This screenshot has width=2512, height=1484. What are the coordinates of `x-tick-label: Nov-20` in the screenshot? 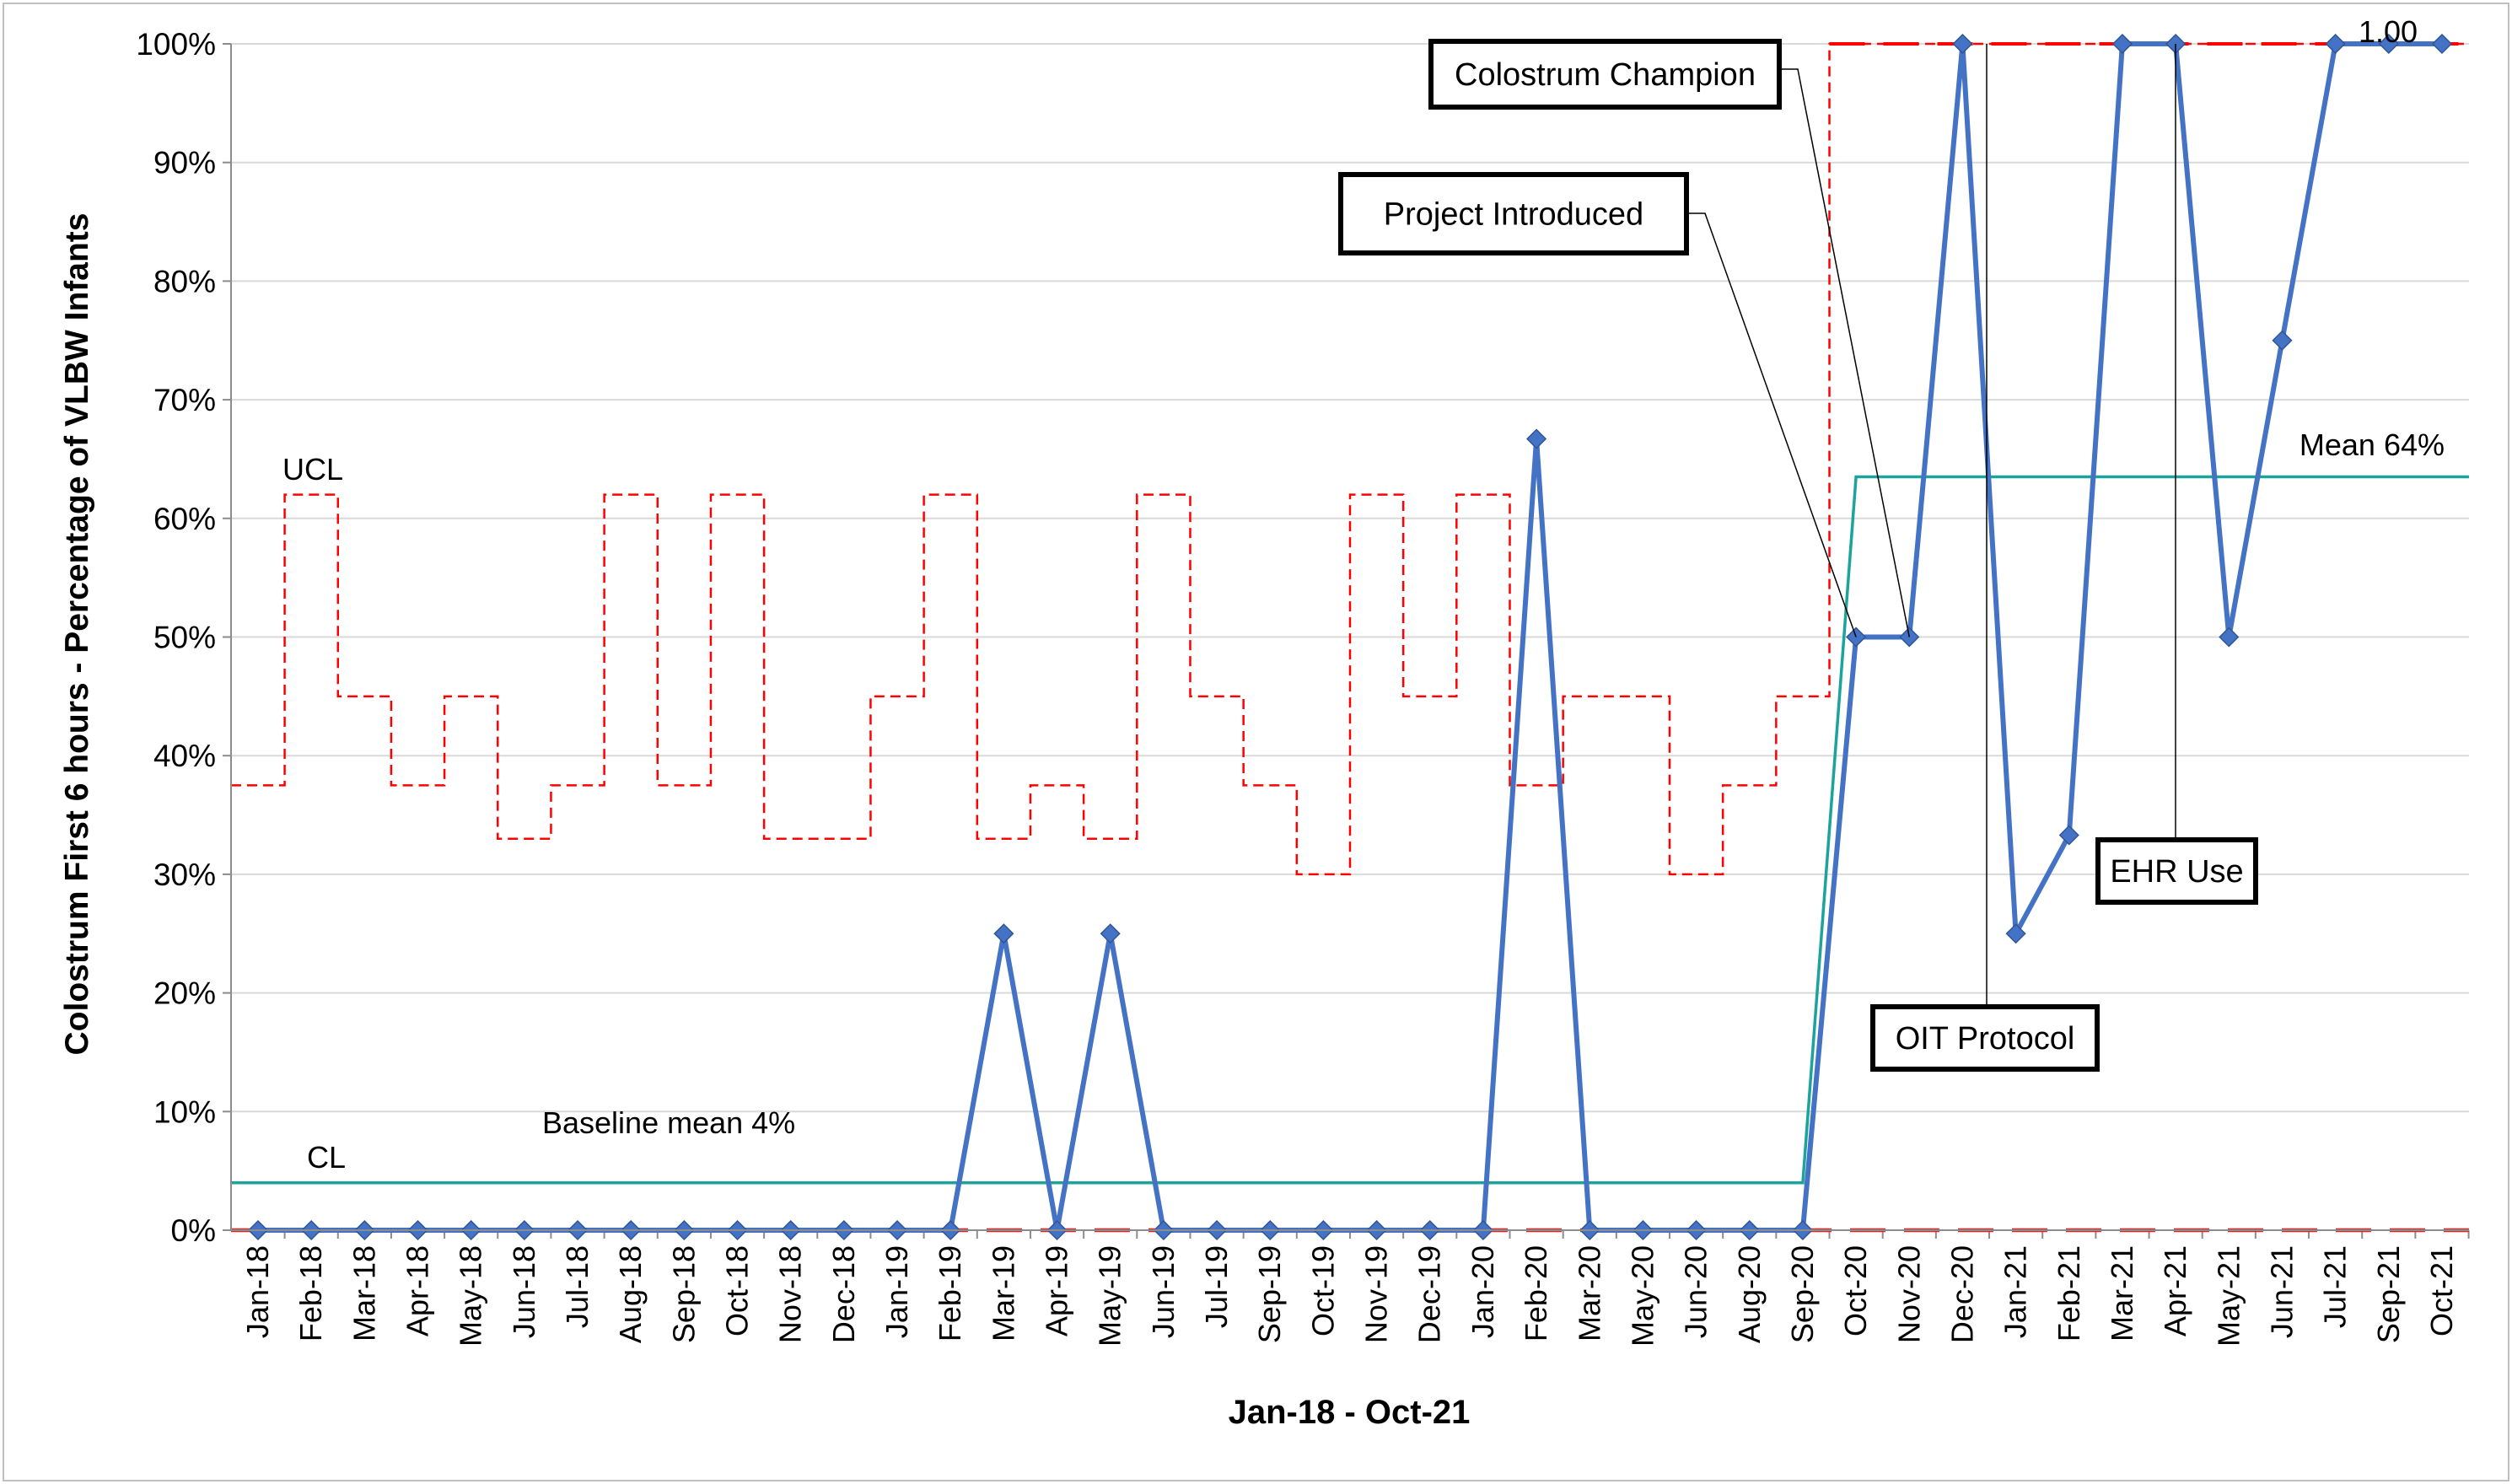 It's located at (1908, 1294).